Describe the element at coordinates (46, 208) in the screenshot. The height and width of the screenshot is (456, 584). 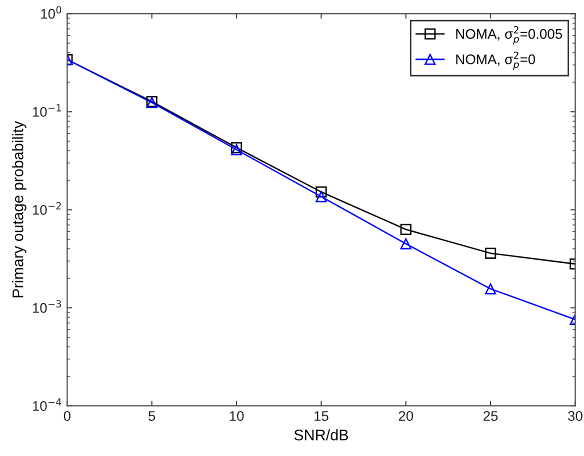
I see `y-tick-label: 10$^{−2}$` at that location.